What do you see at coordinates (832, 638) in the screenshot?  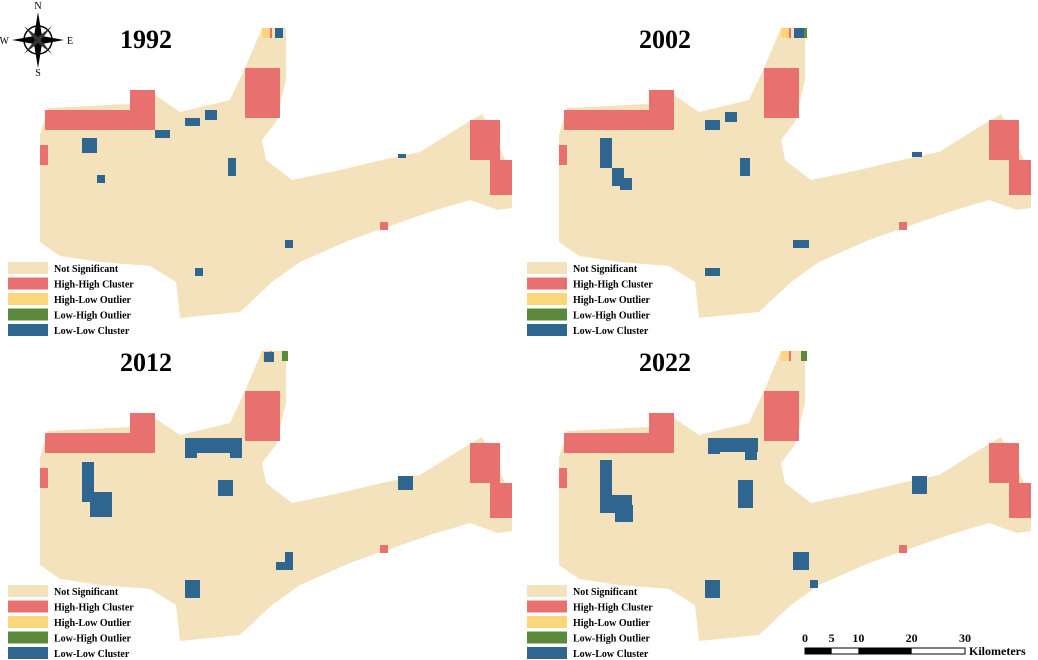 I see `scale-tick-label: 5` at bounding box center [832, 638].